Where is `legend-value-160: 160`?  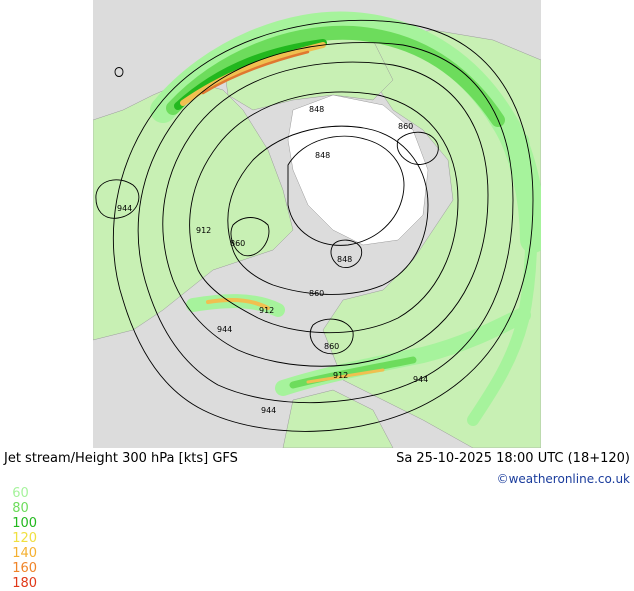
legend-value-160: 160 is located at coordinates (25, 568).